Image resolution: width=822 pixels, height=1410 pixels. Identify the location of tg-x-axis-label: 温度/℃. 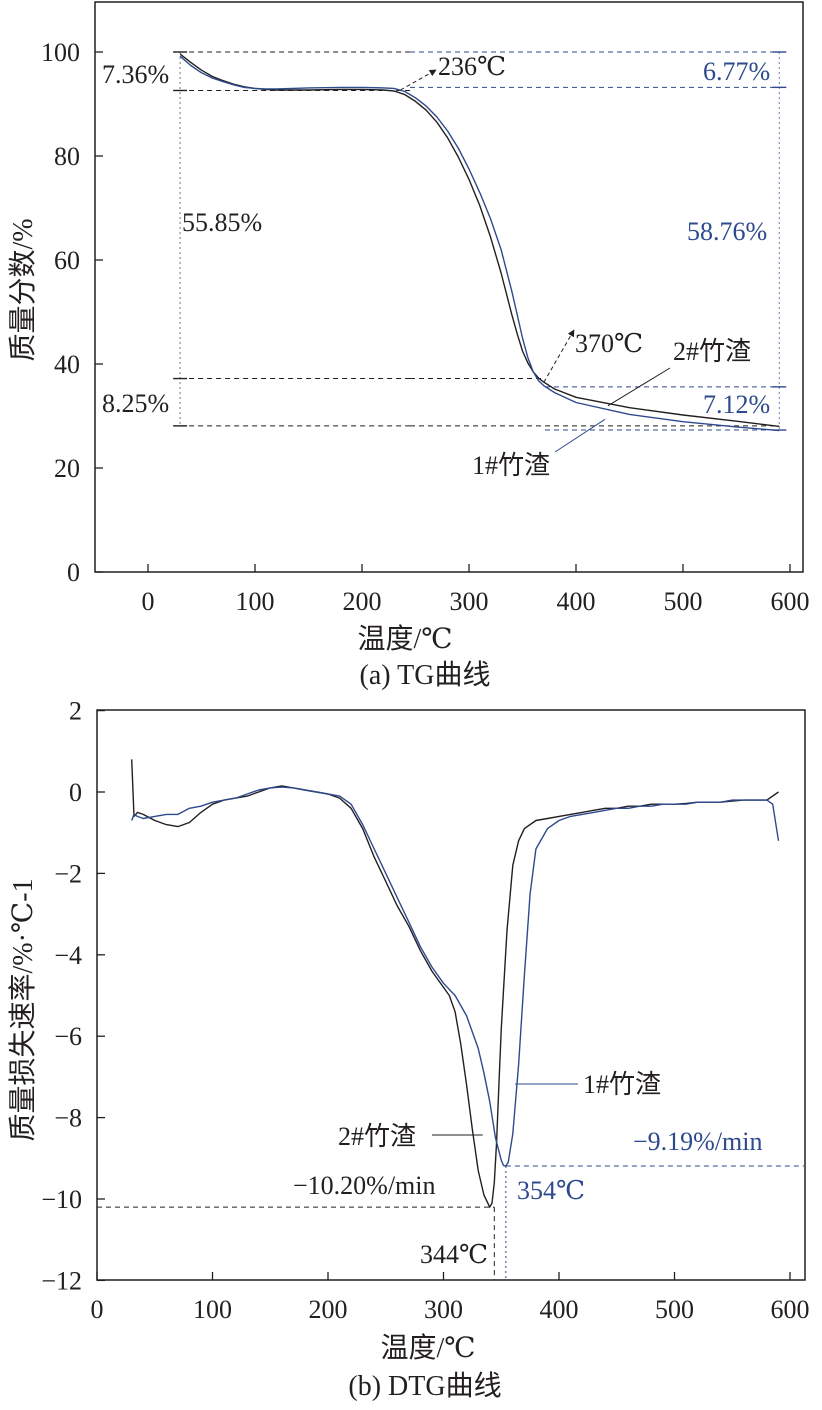
(404, 639).